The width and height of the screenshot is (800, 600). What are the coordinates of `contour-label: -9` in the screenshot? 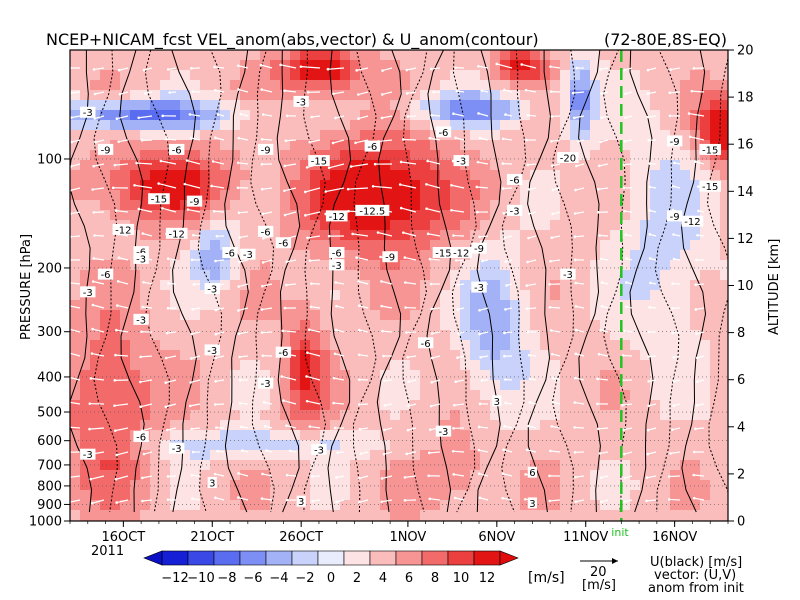 It's located at (266, 150).